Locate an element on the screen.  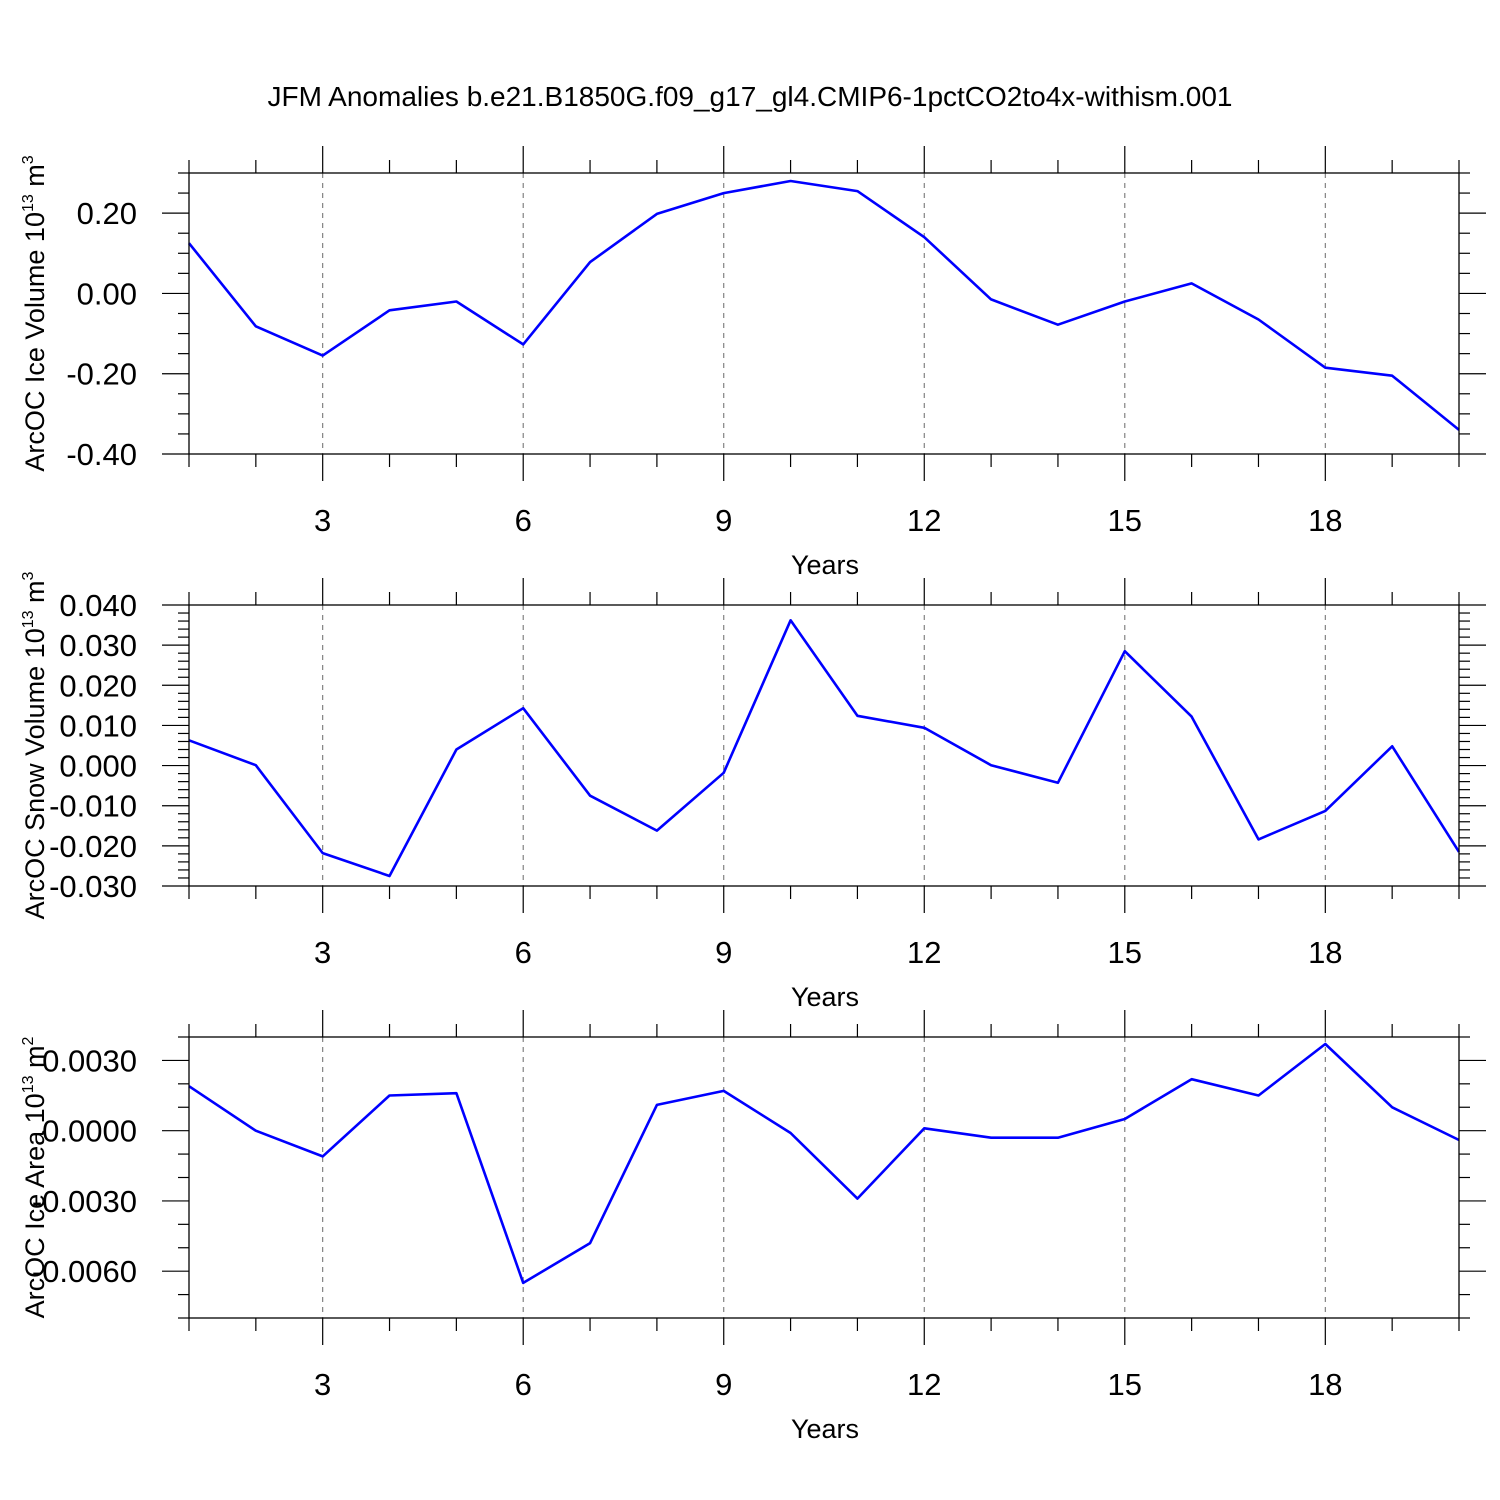
ice-area-y-axis-label-part: m is located at coordinates (35, 1061).